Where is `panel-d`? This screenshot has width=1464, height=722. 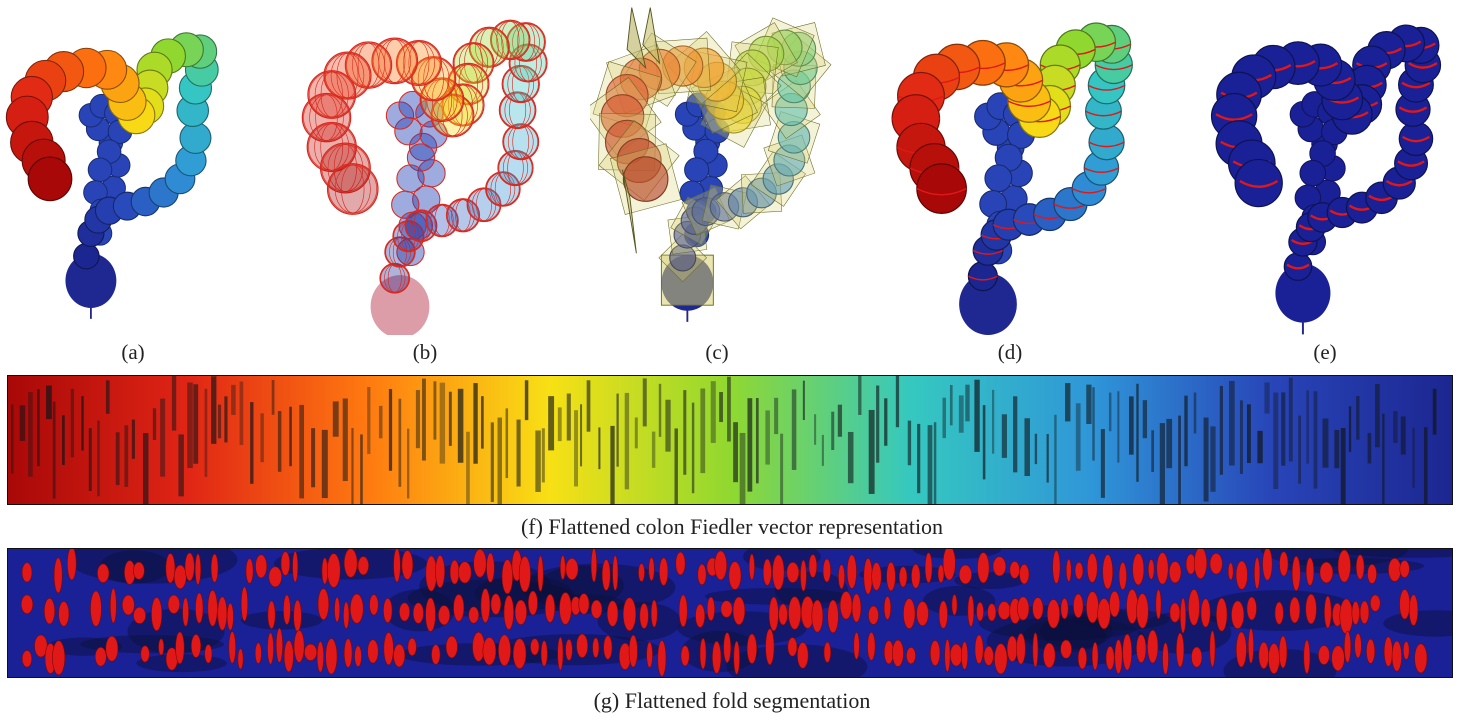
panel-d is located at coordinates (1015, 167).